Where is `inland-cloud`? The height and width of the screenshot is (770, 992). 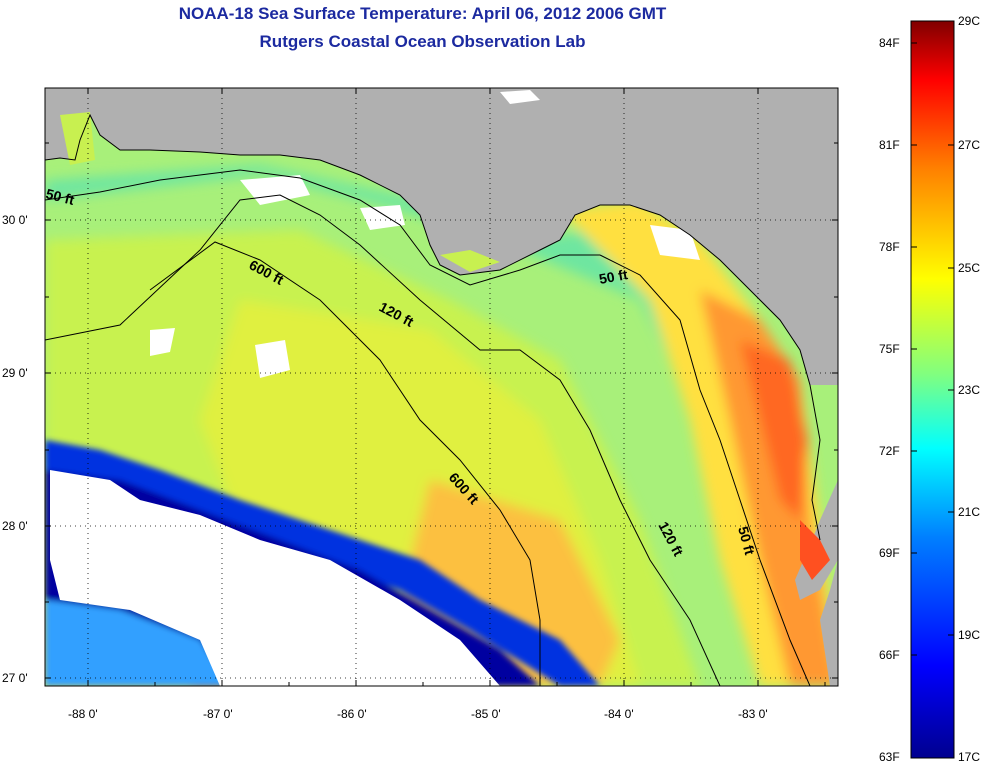
inland-cloud is located at coordinates (520, 97).